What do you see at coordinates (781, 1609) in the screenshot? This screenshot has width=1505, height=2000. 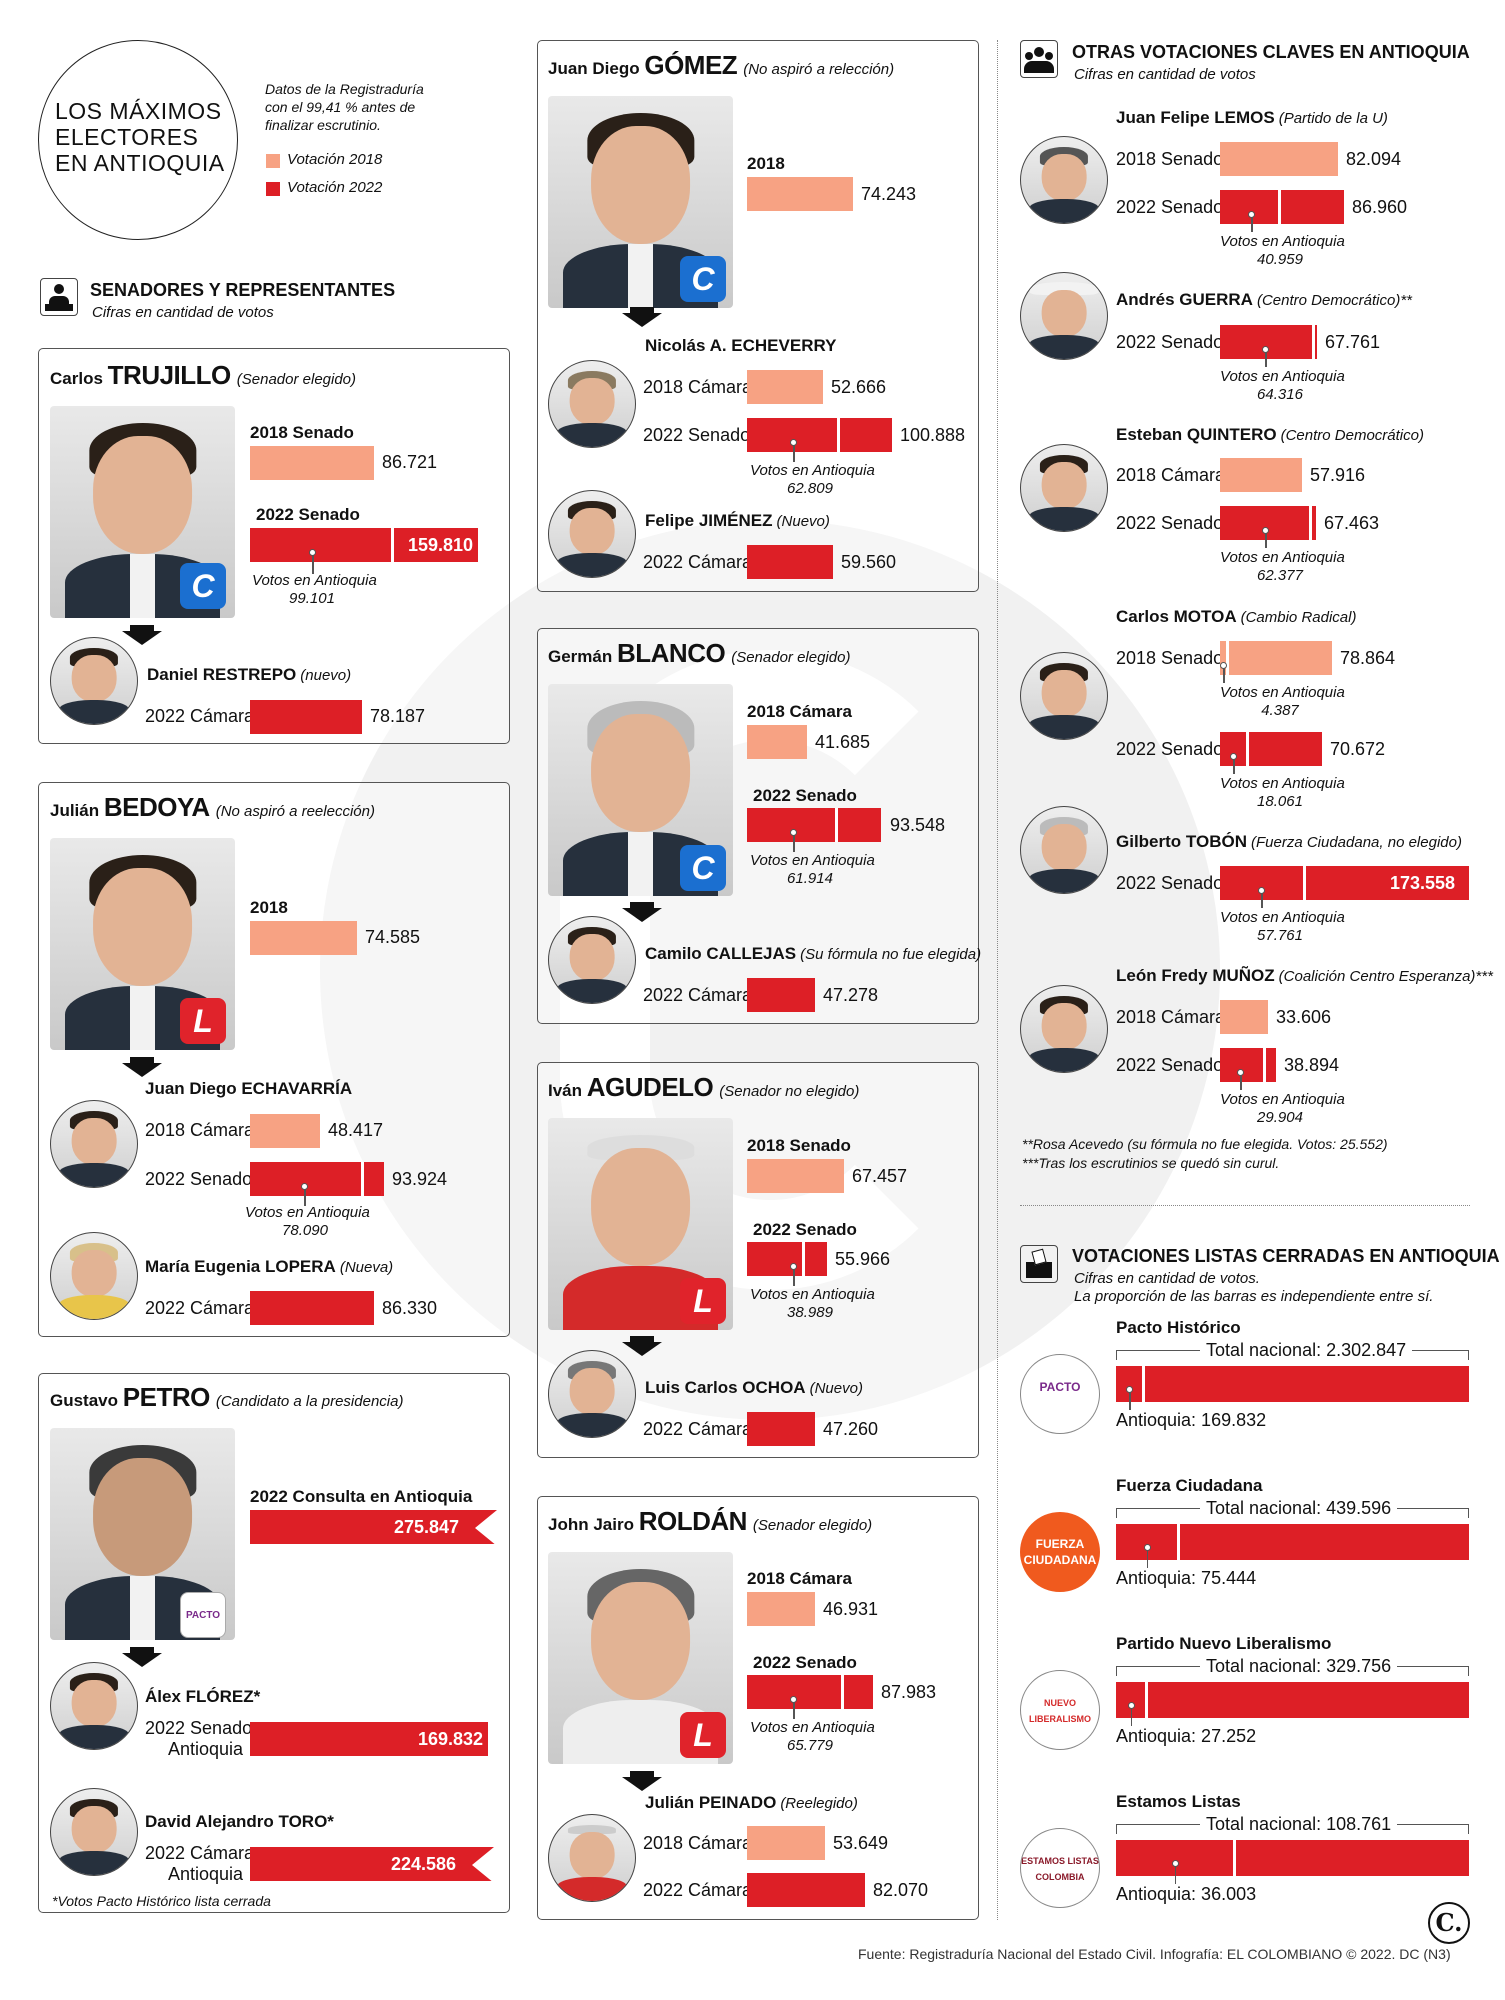 I see `bar-roldan-2018` at bounding box center [781, 1609].